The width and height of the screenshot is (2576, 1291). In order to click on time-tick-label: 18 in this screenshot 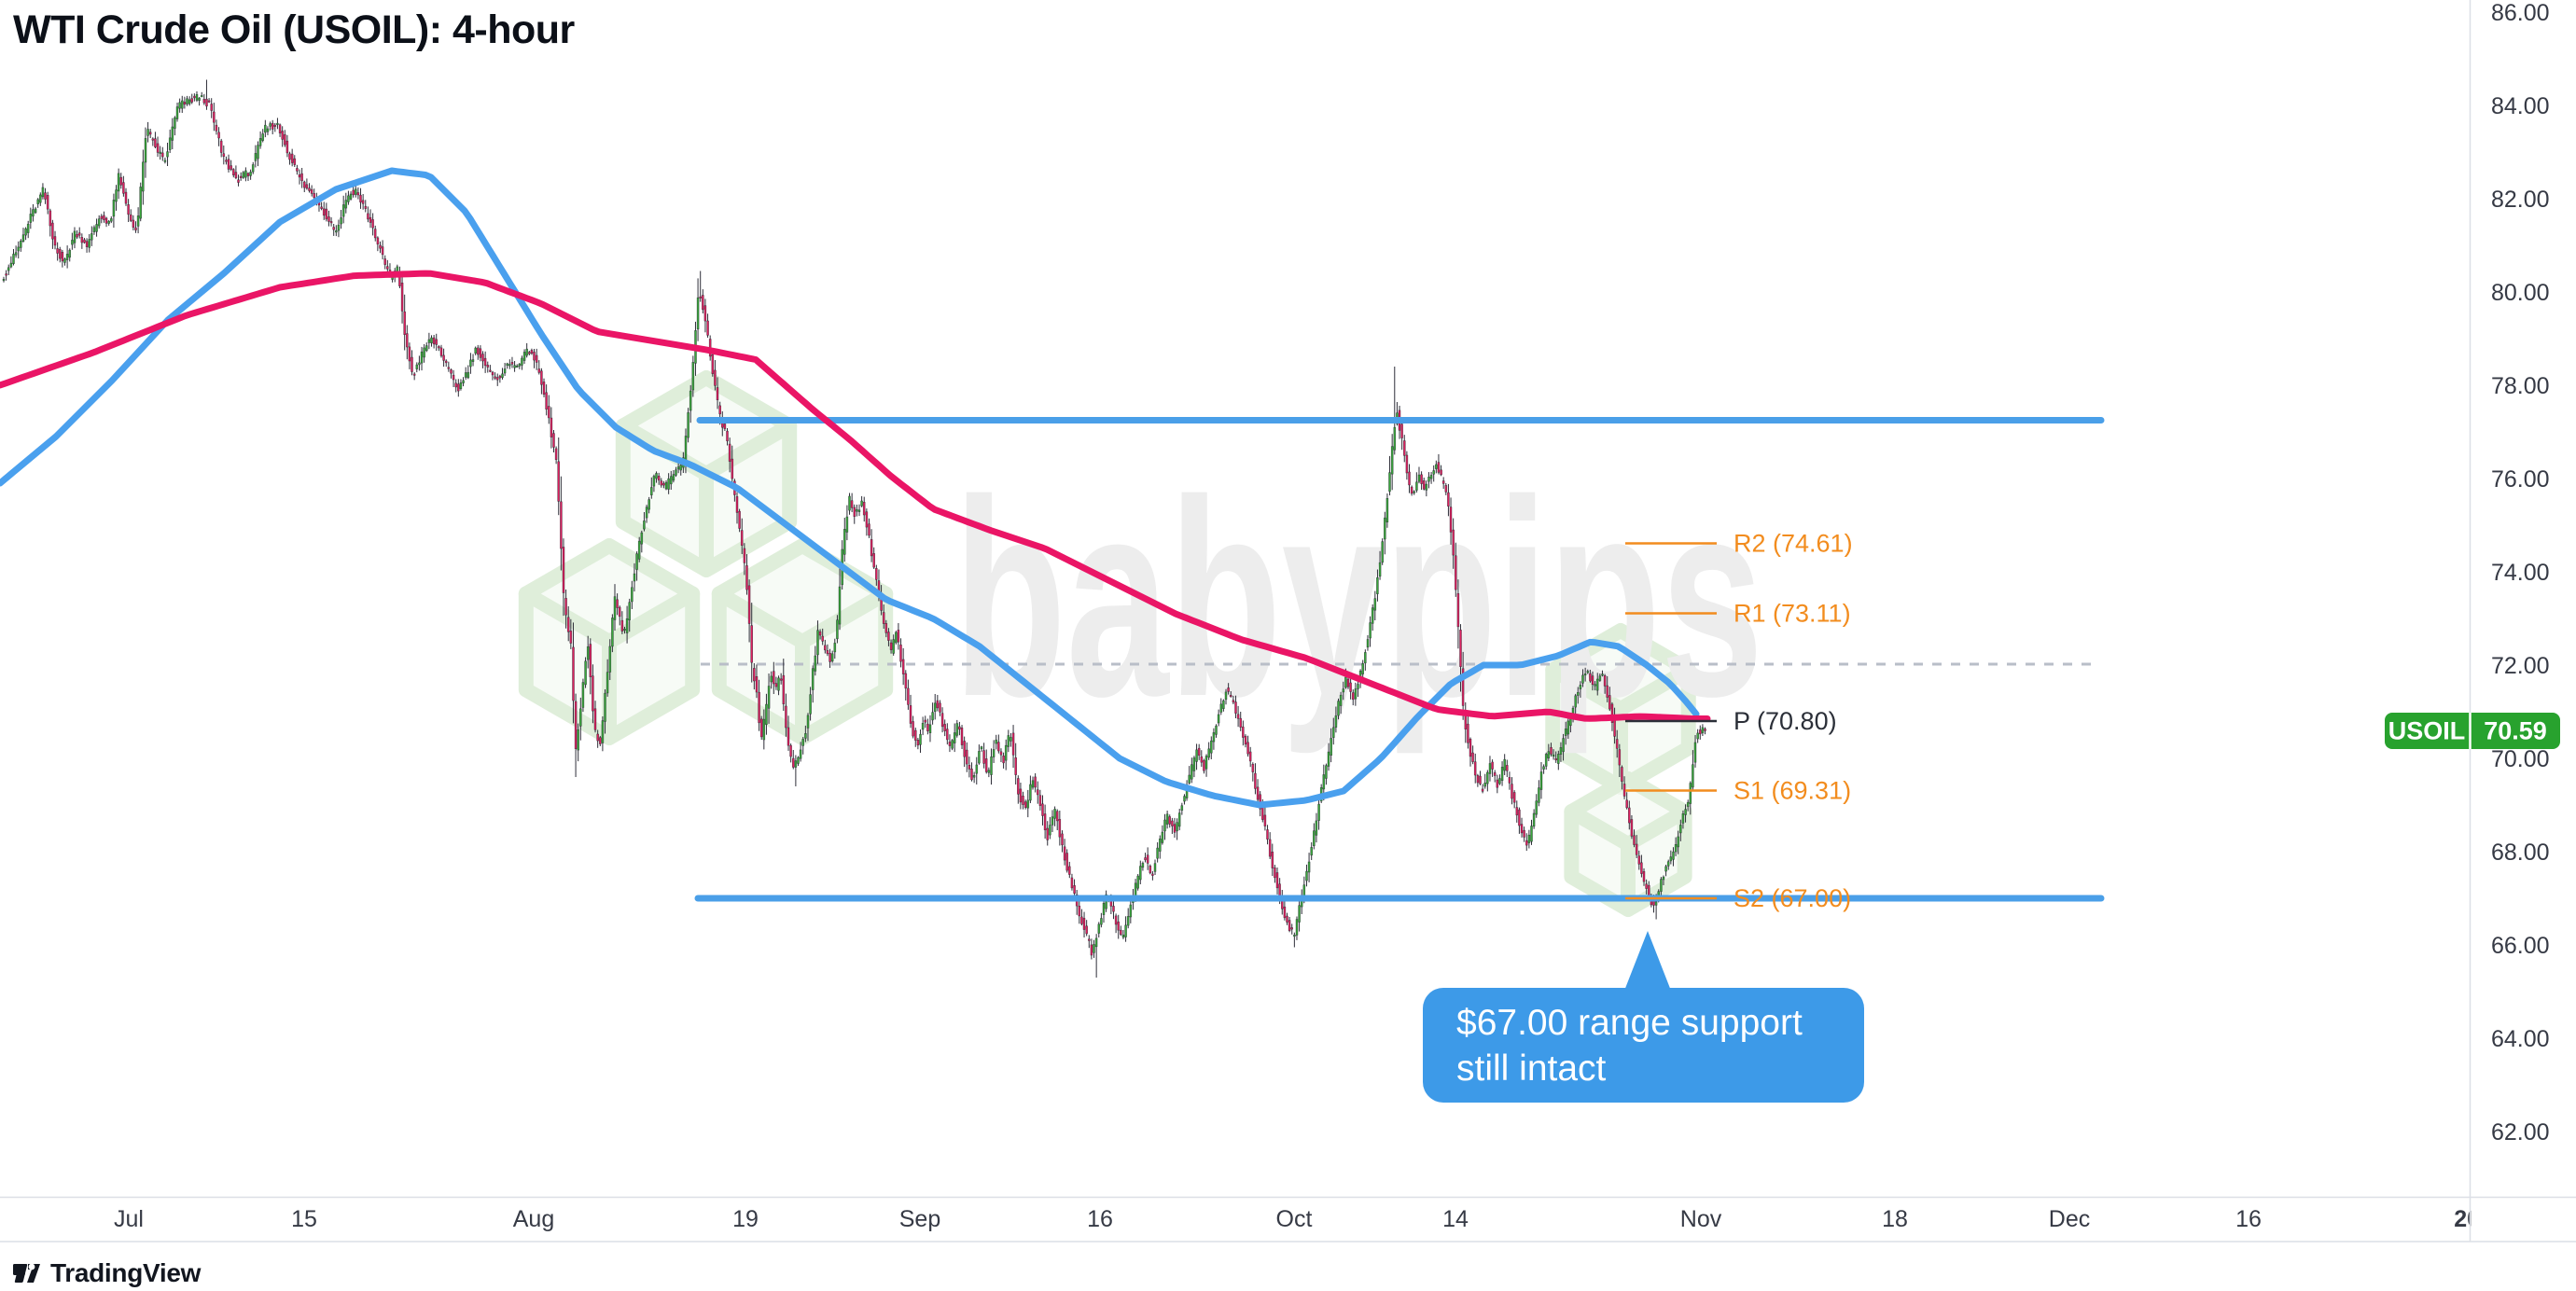, I will do `click(1895, 1219)`.